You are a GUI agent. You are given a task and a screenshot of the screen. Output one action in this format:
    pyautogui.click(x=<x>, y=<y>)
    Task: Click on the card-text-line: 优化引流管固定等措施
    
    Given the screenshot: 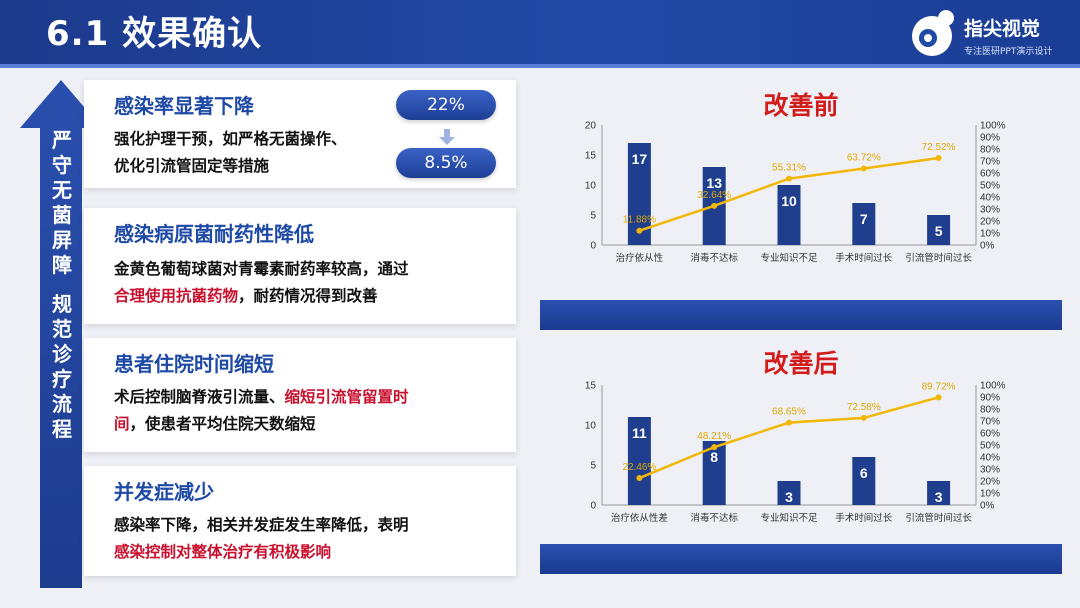 What is the action you would take?
    pyautogui.click(x=192, y=166)
    